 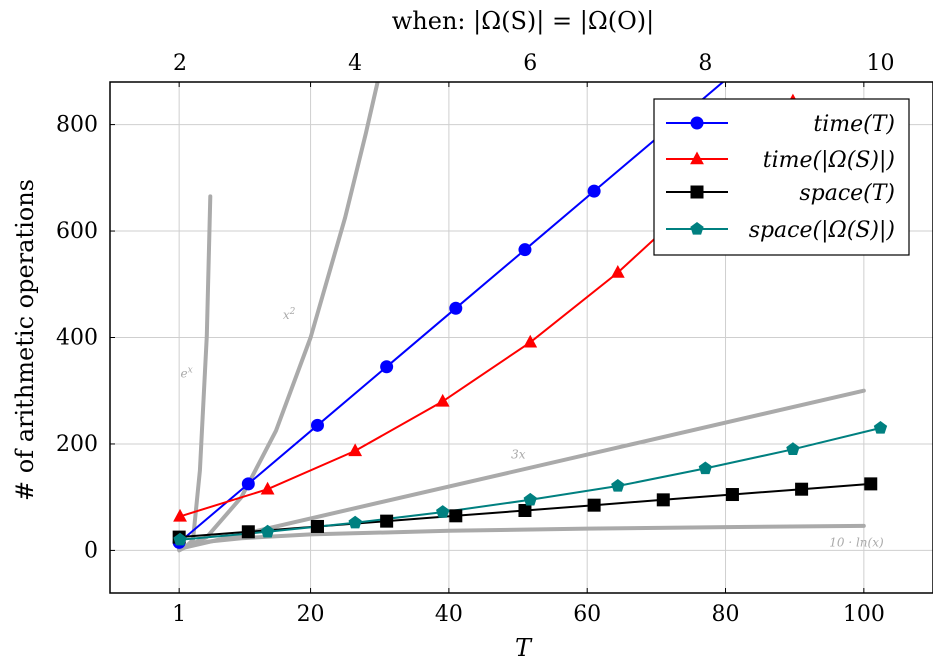 I want to click on top-x-tick-label: 10, so click(x=880, y=63).